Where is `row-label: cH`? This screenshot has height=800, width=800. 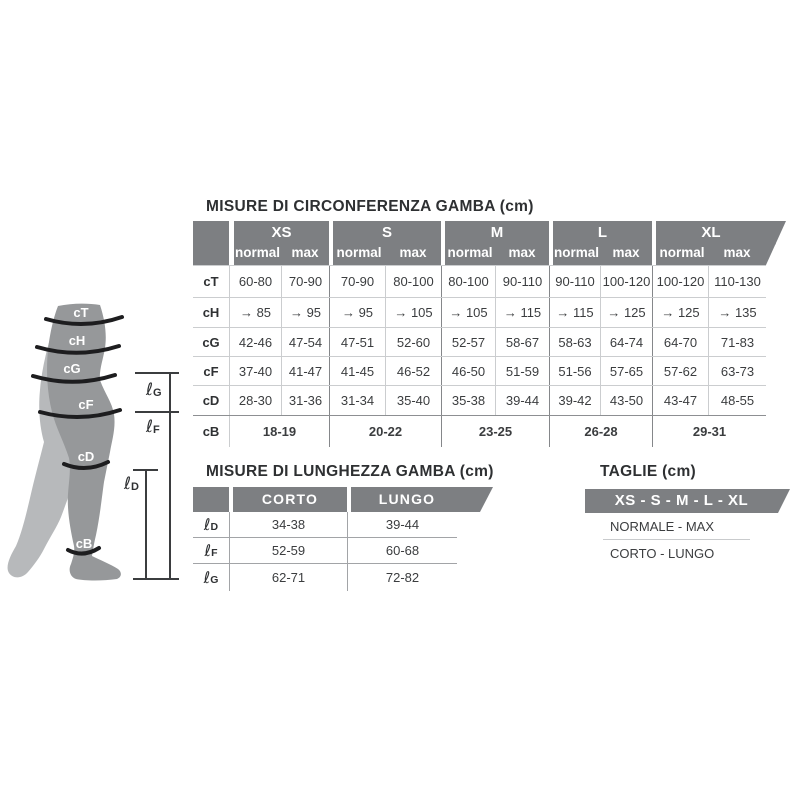 row-label: cH is located at coordinates (211, 312).